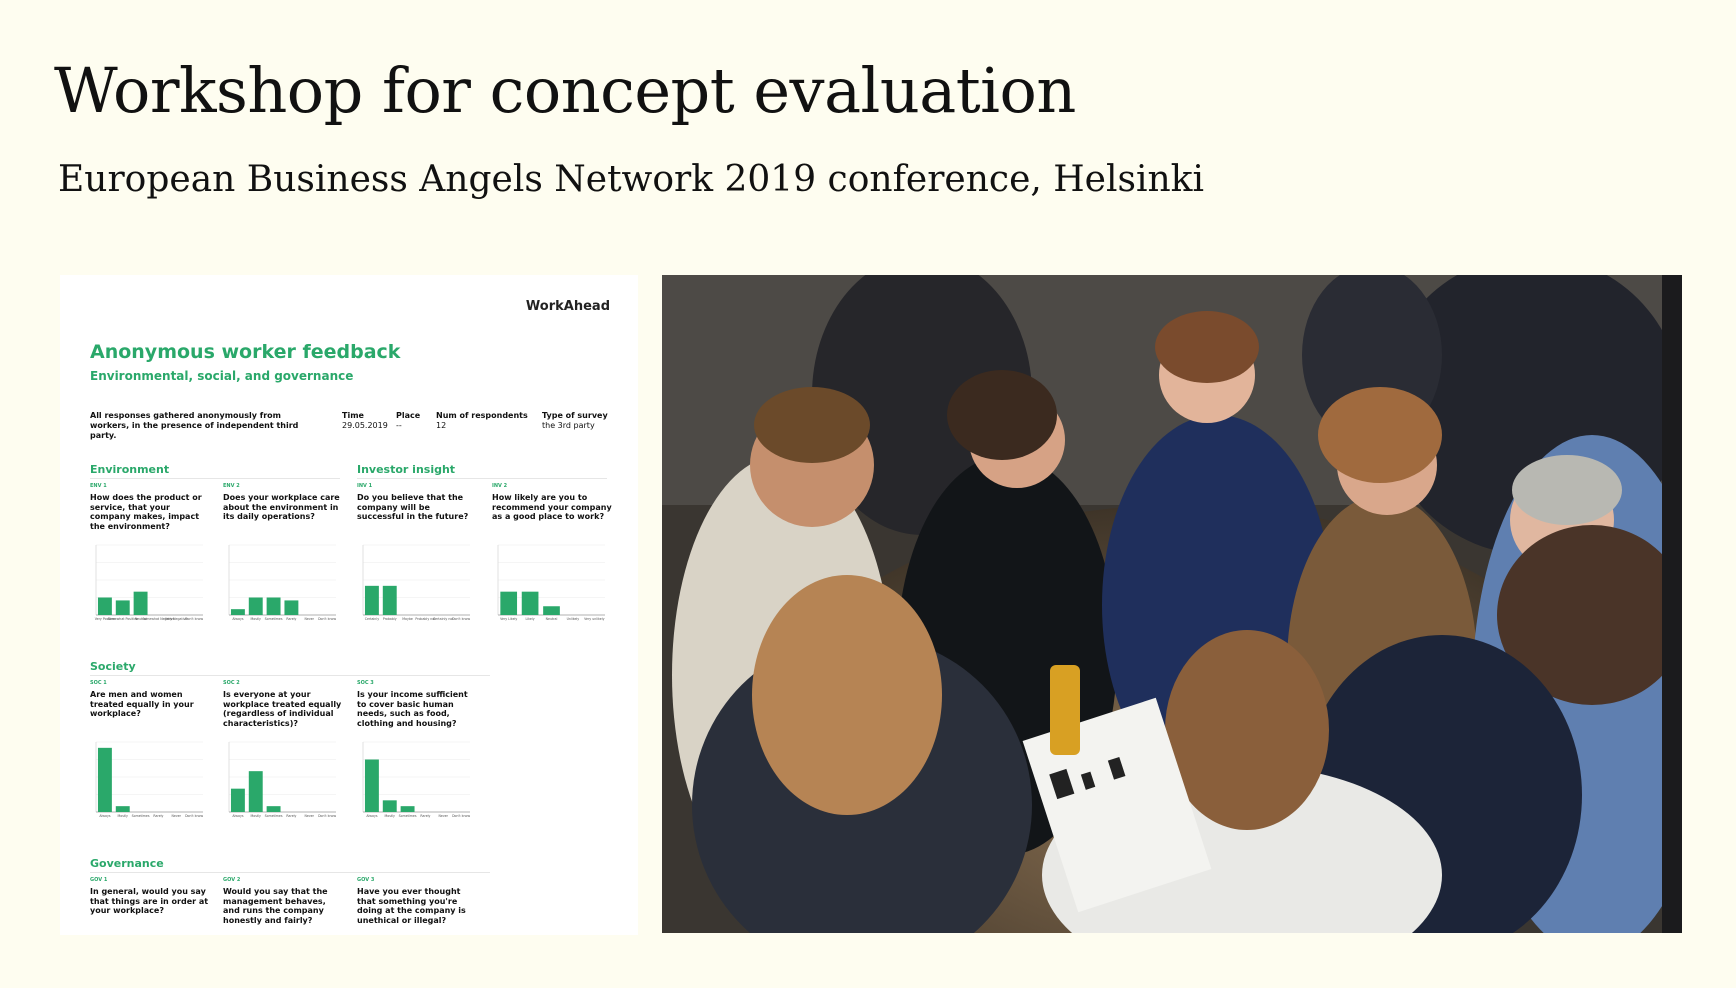  I want to click on chart-category-label: Very Positive, so click(105, 619).